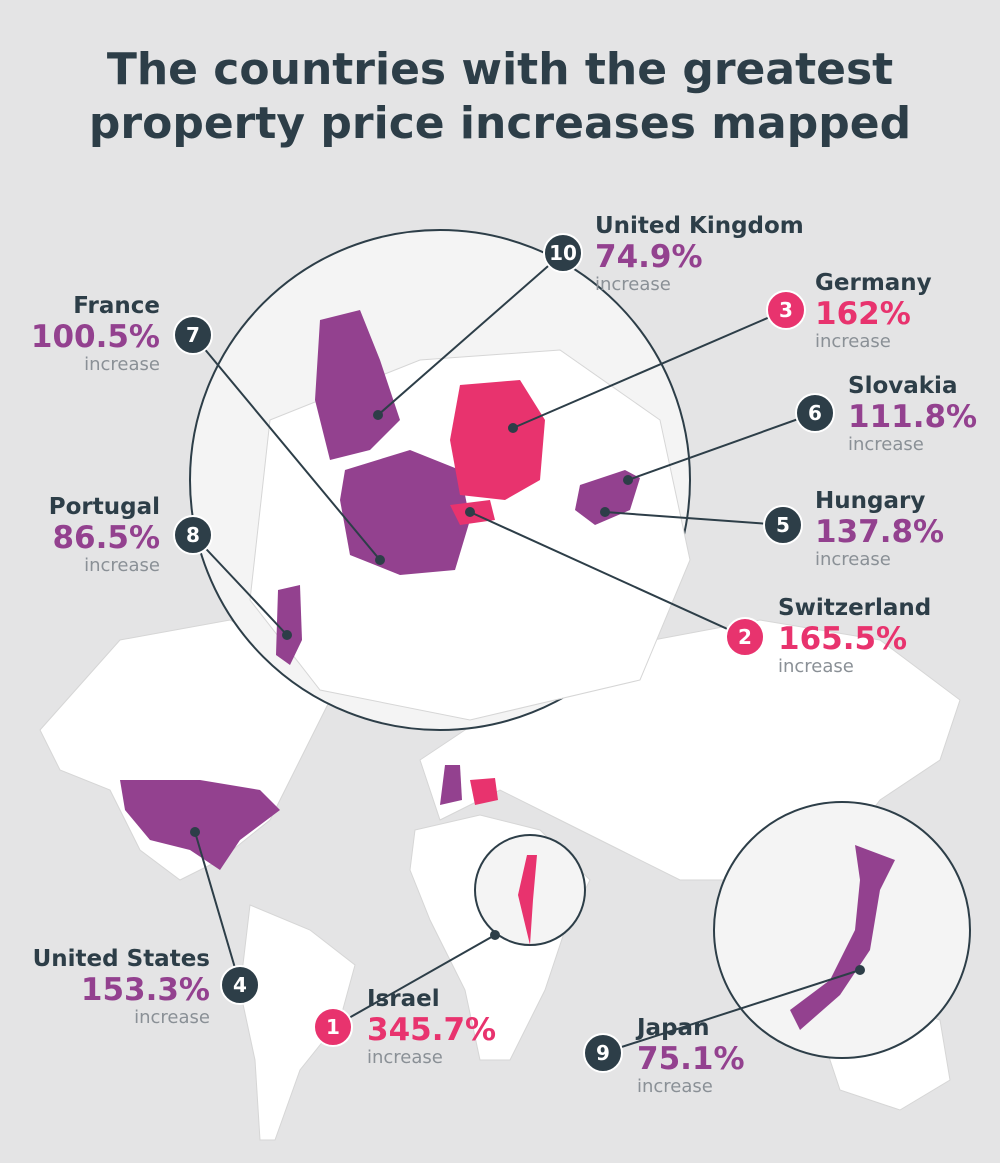 Image resolution: width=1000 pixels, height=1163 pixels. Describe the element at coordinates (842, 930) in the screenshot. I see `japan-zoom` at that location.